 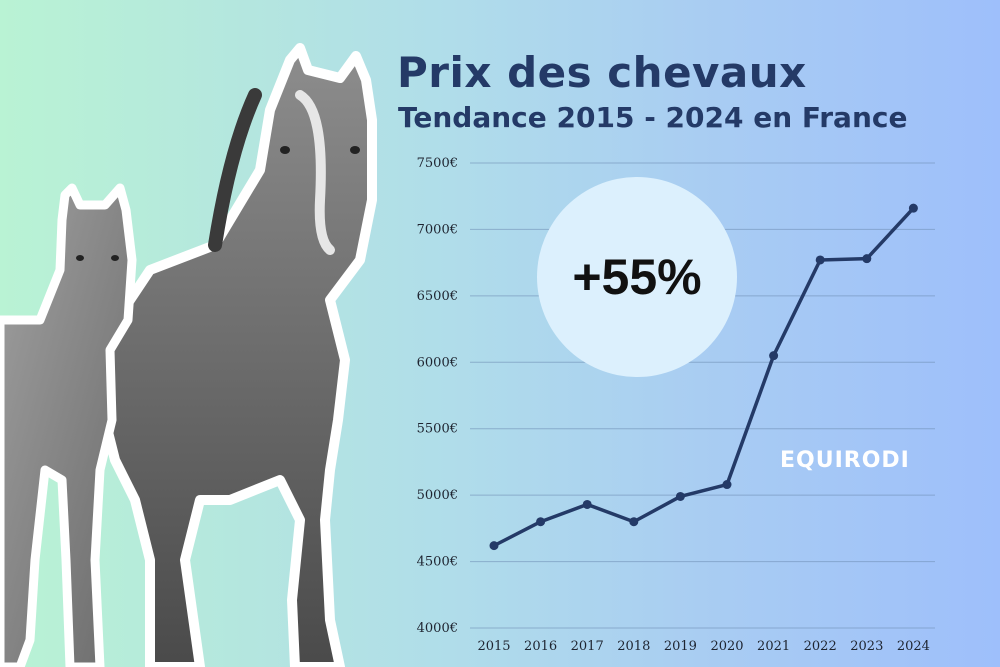 What do you see at coordinates (437, 495) in the screenshot?
I see `y-tick-label: 5000€` at bounding box center [437, 495].